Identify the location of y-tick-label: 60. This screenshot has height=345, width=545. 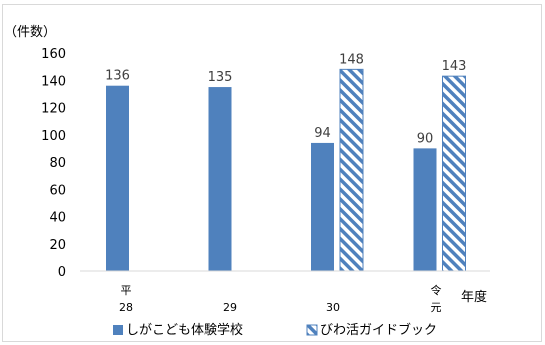
(57, 190).